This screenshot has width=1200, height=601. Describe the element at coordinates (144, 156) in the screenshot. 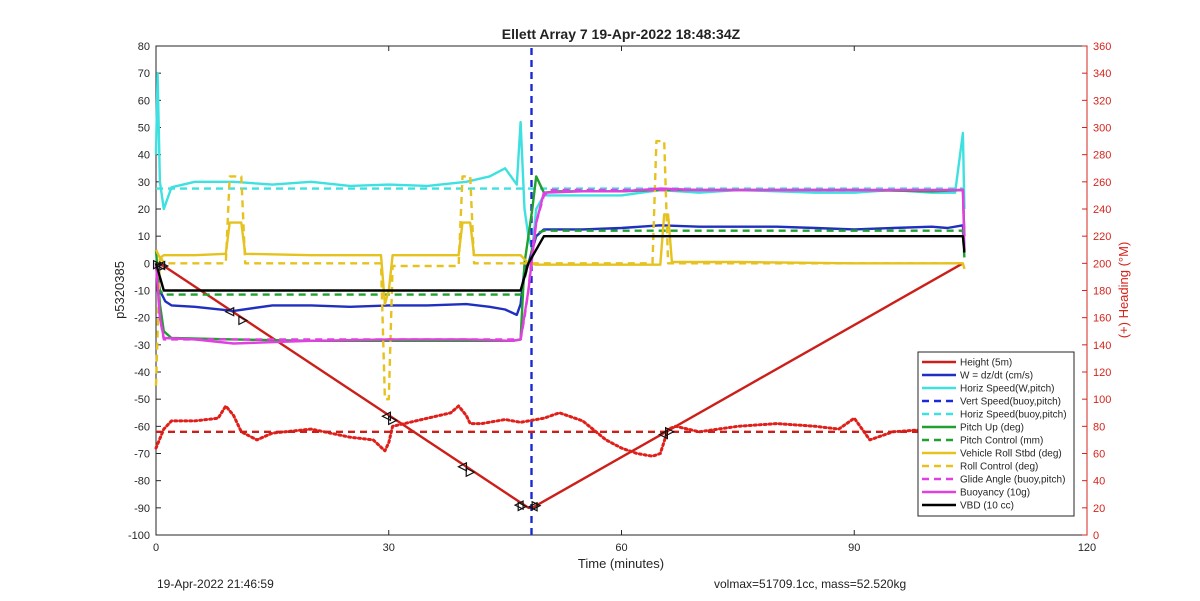

I see `y-left-tick-label: 40` at that location.